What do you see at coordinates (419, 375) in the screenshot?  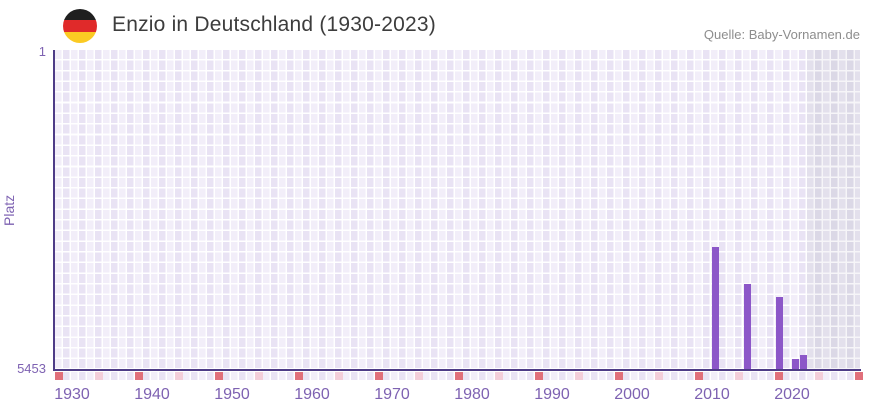 I see `half-decade-tick-1975` at bounding box center [419, 375].